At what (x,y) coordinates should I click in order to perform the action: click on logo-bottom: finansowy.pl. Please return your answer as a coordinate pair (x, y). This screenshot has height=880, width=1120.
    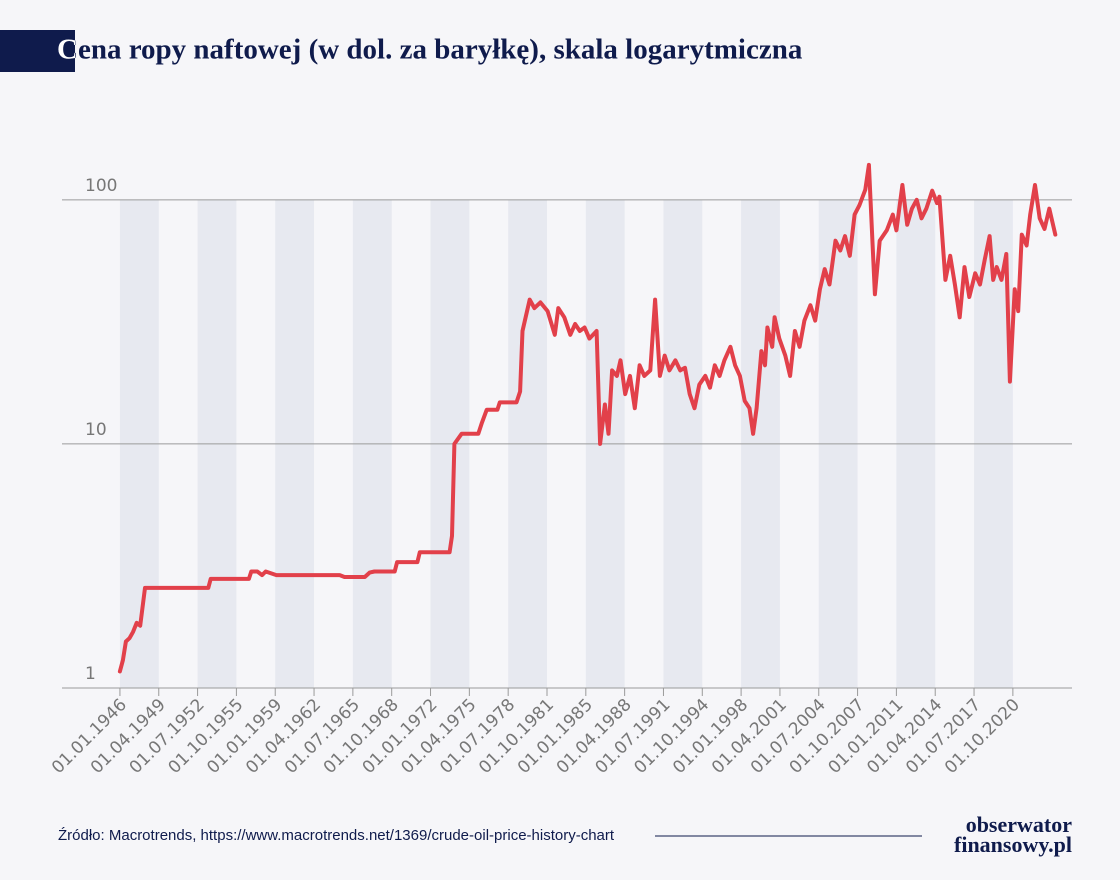
    Looking at the image, I should click on (1013, 844).